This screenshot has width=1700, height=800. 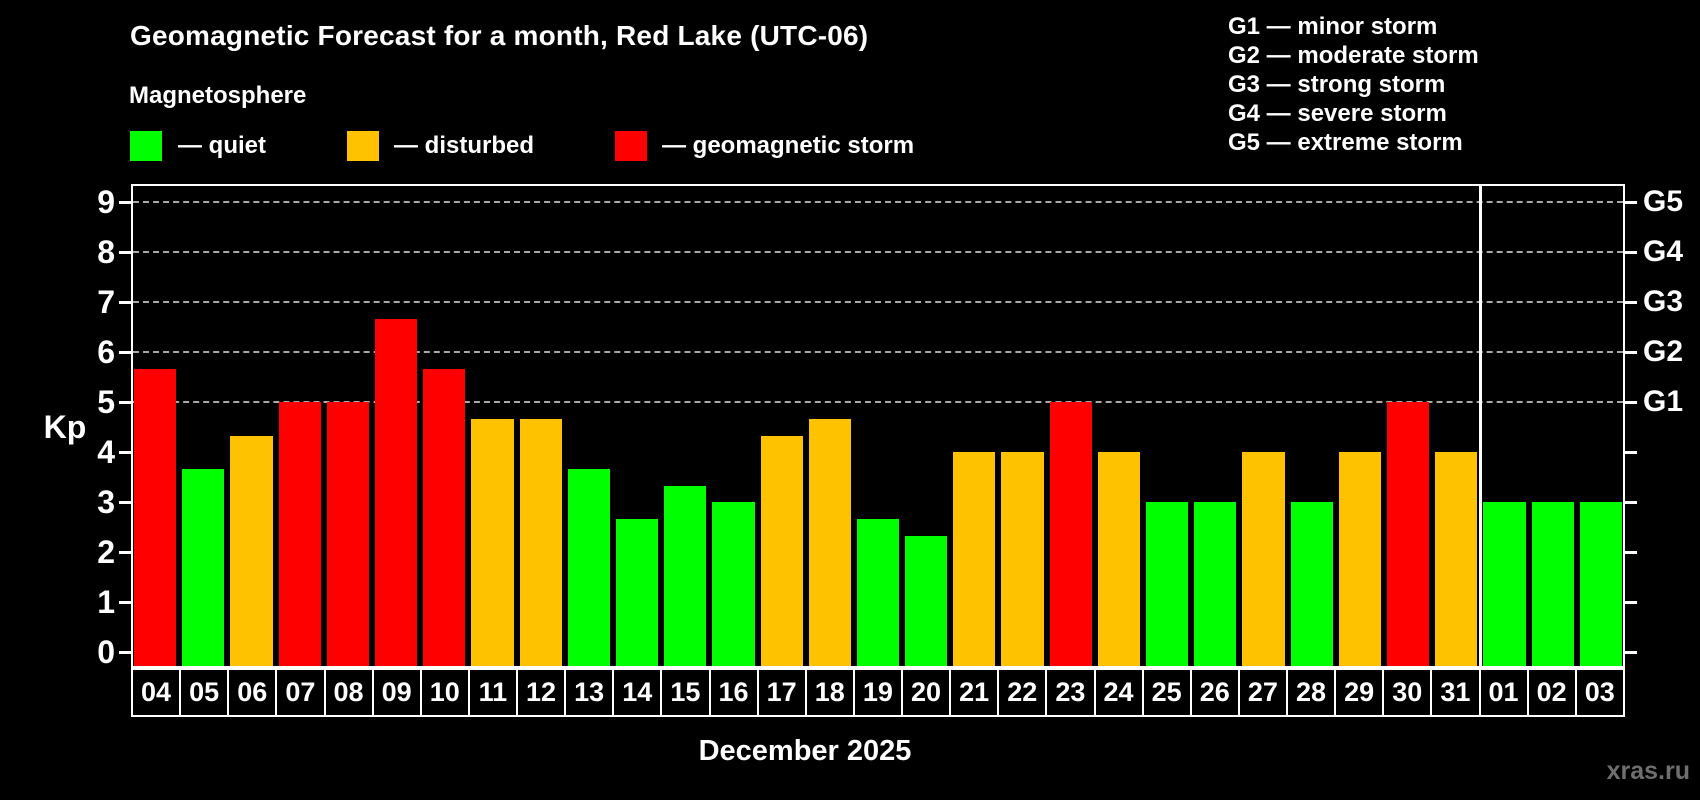 I want to click on g-axis-label-g5: G5, so click(x=1663, y=201).